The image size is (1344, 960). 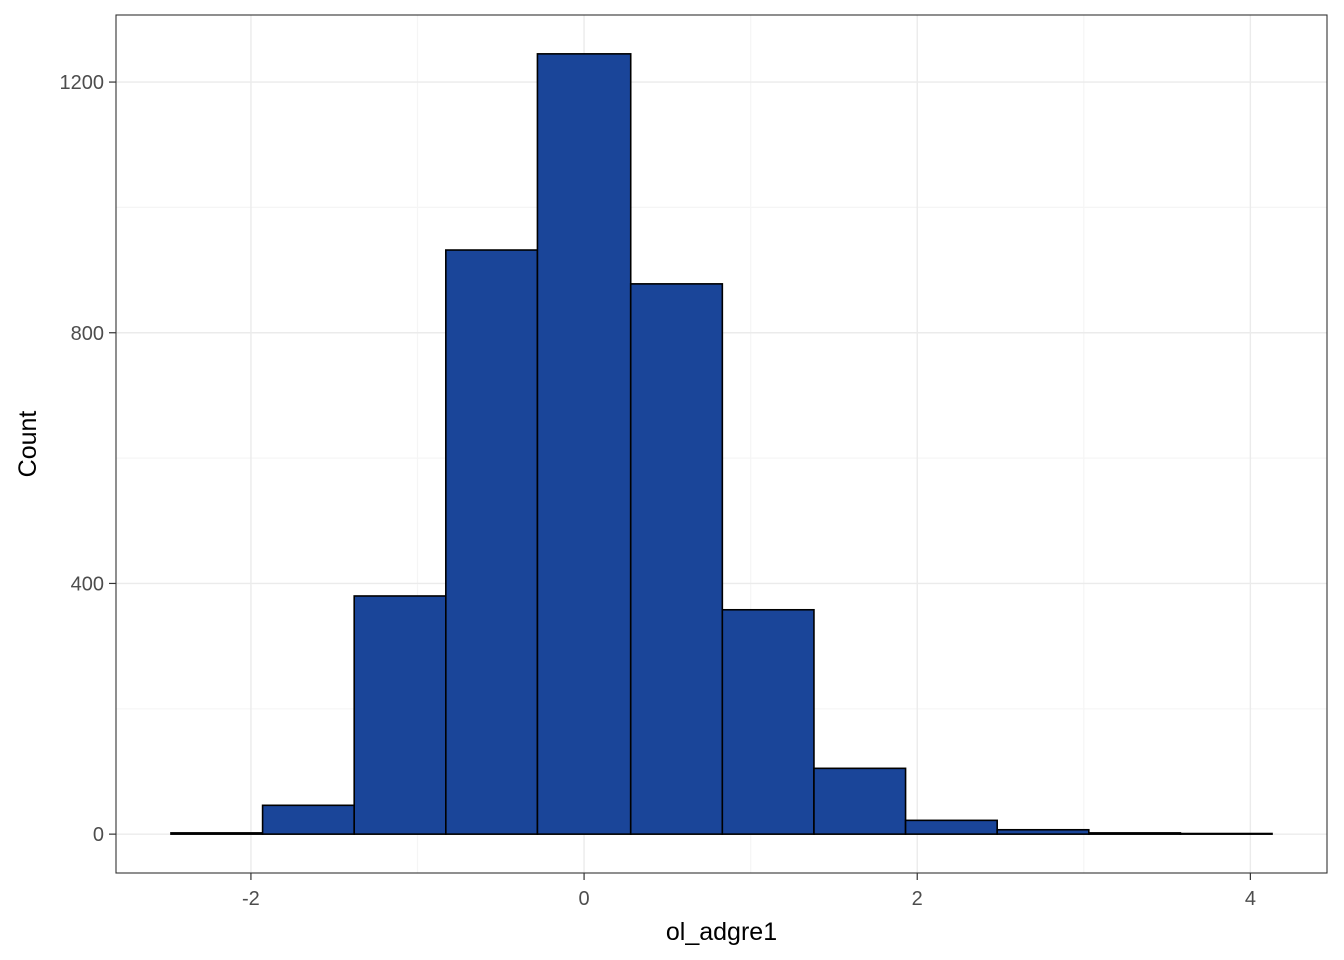 What do you see at coordinates (1250, 899) in the screenshot?
I see `x-tick-label: 4` at bounding box center [1250, 899].